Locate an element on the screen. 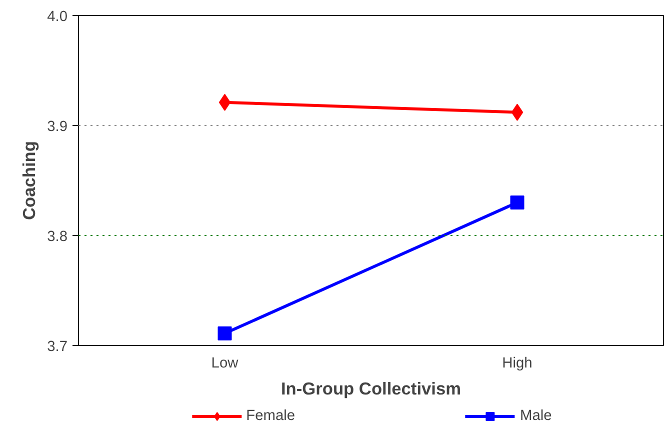  y-tick-label: 4.0 is located at coordinates (57, 17).